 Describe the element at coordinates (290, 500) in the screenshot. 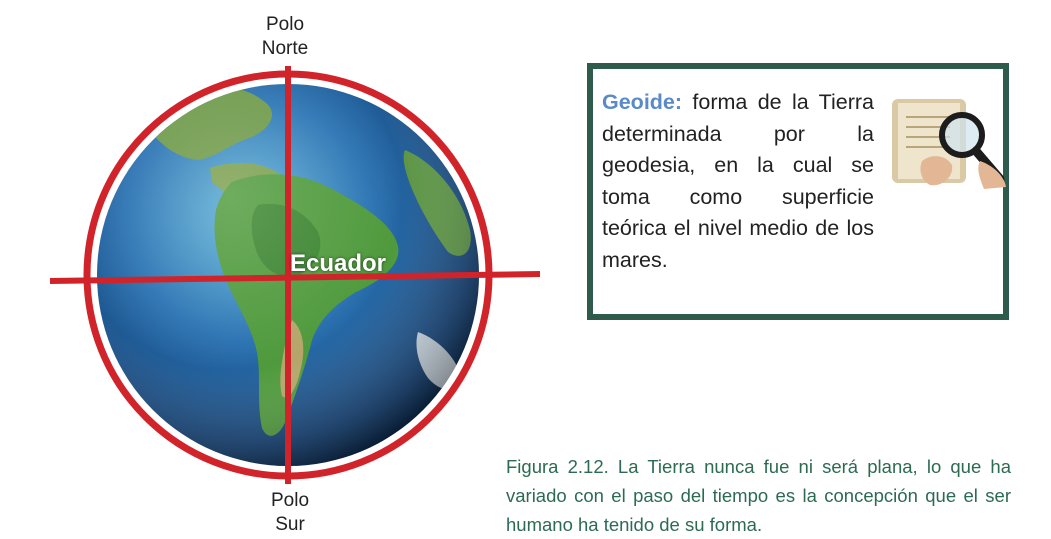

I see `south-pole-label-line1: Polo` at that location.